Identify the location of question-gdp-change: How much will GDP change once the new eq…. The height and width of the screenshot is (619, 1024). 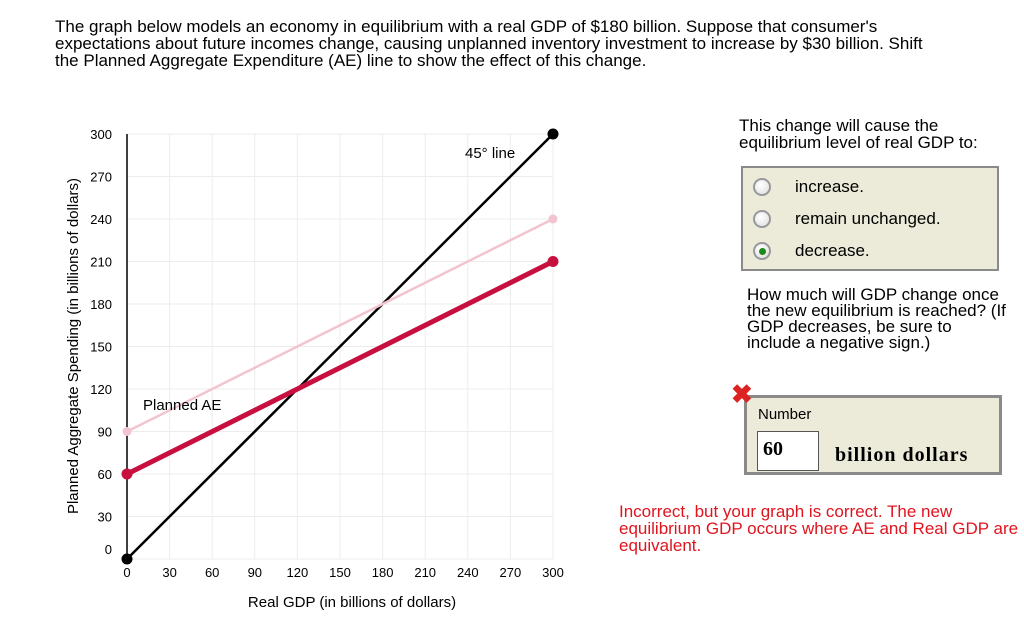
(876, 318).